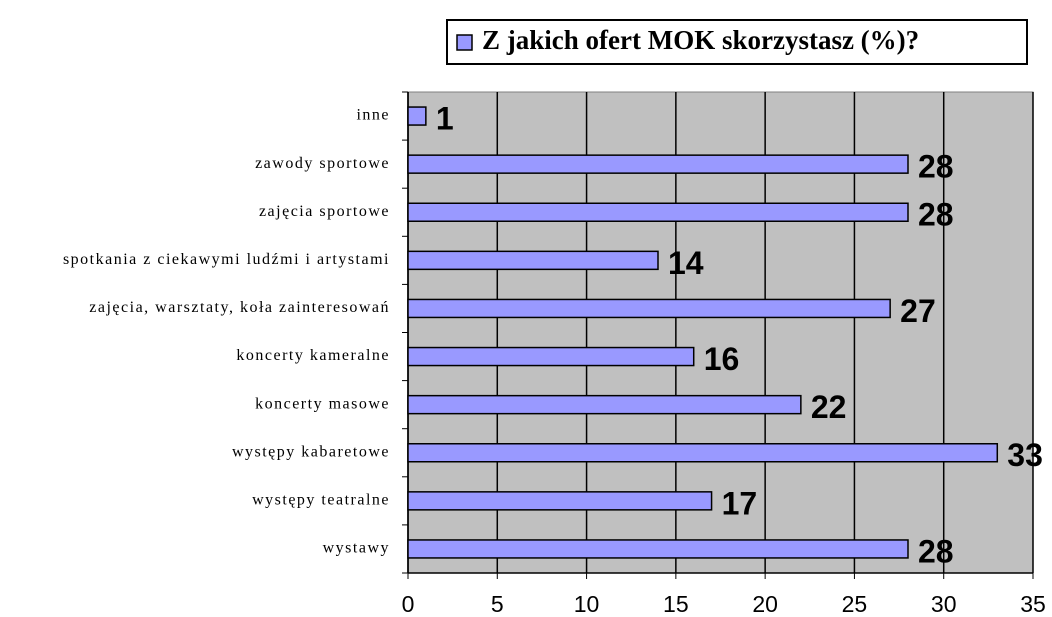 The width and height of the screenshot is (1052, 617). Describe the element at coordinates (686, 263) in the screenshot. I see `data-label: 14` at that location.